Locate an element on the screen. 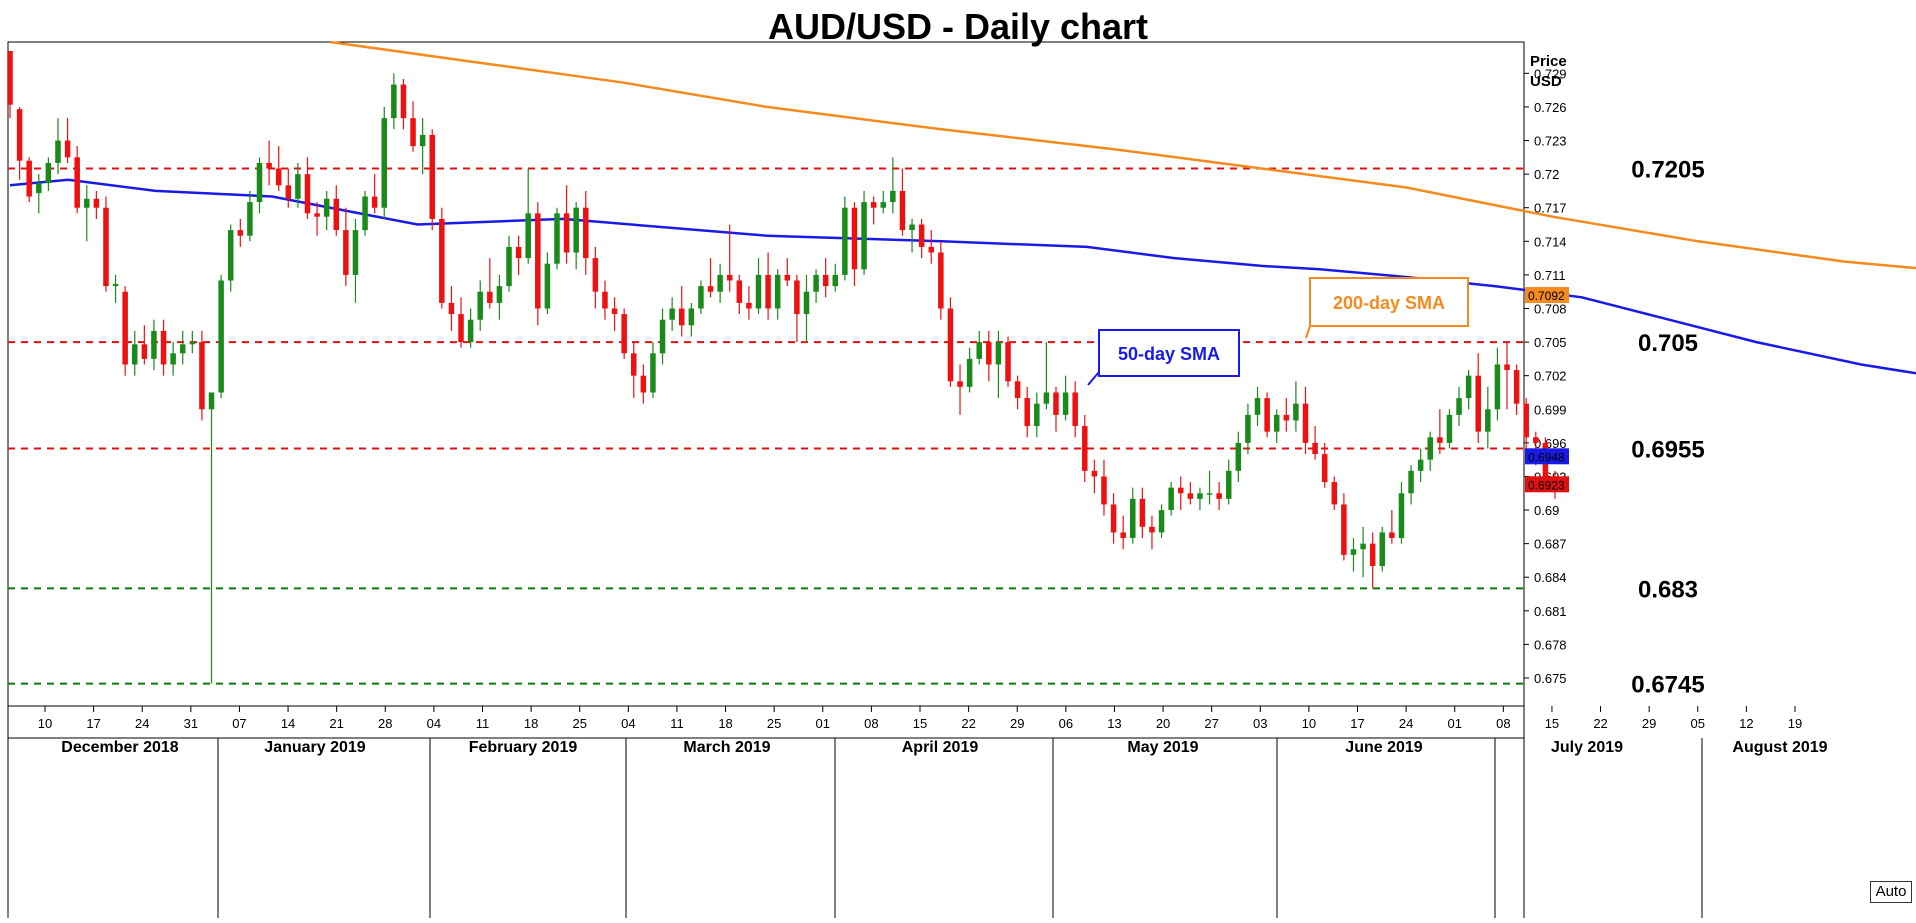  x-tick-label: 17 is located at coordinates (1357, 723).